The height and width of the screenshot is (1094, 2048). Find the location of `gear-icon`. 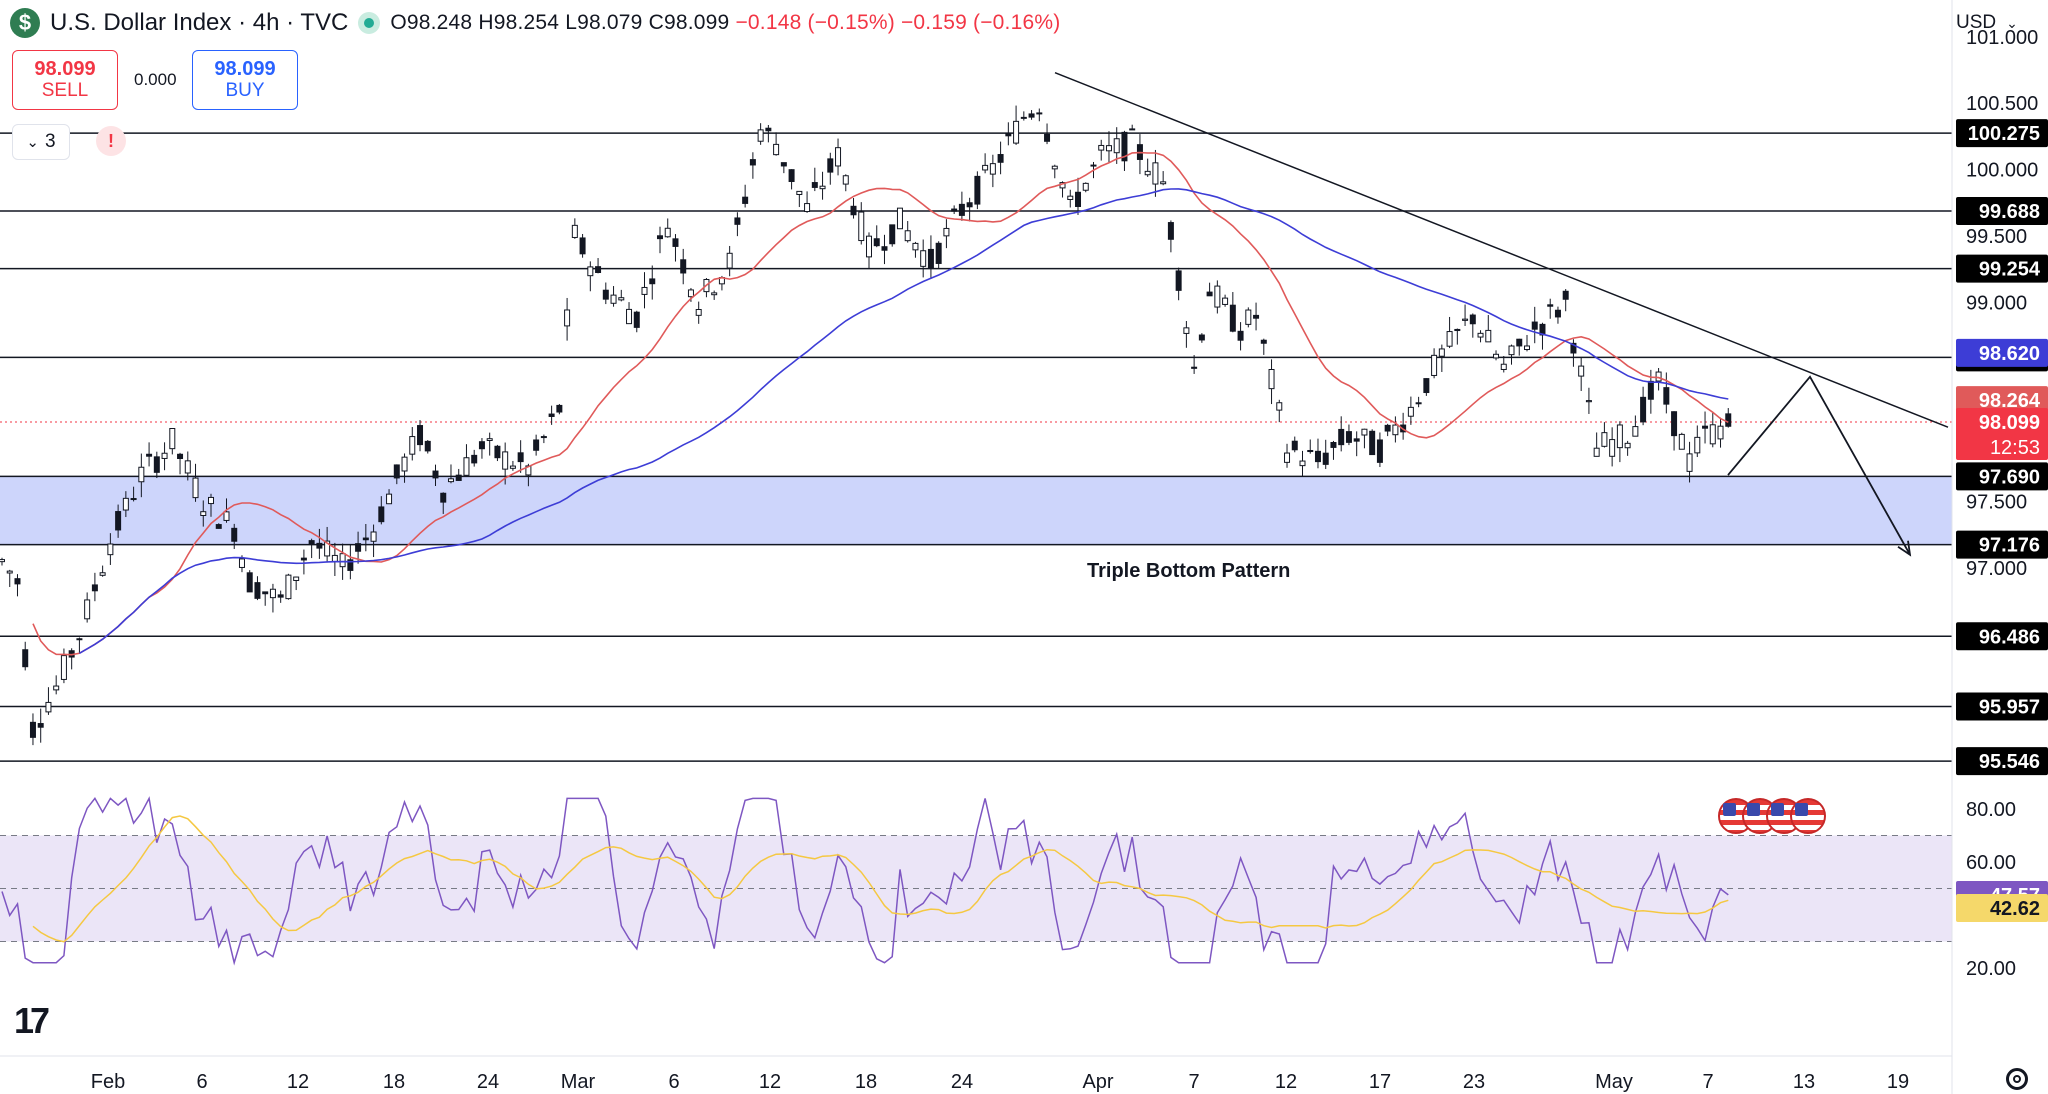

gear-icon is located at coordinates (2017, 1079).